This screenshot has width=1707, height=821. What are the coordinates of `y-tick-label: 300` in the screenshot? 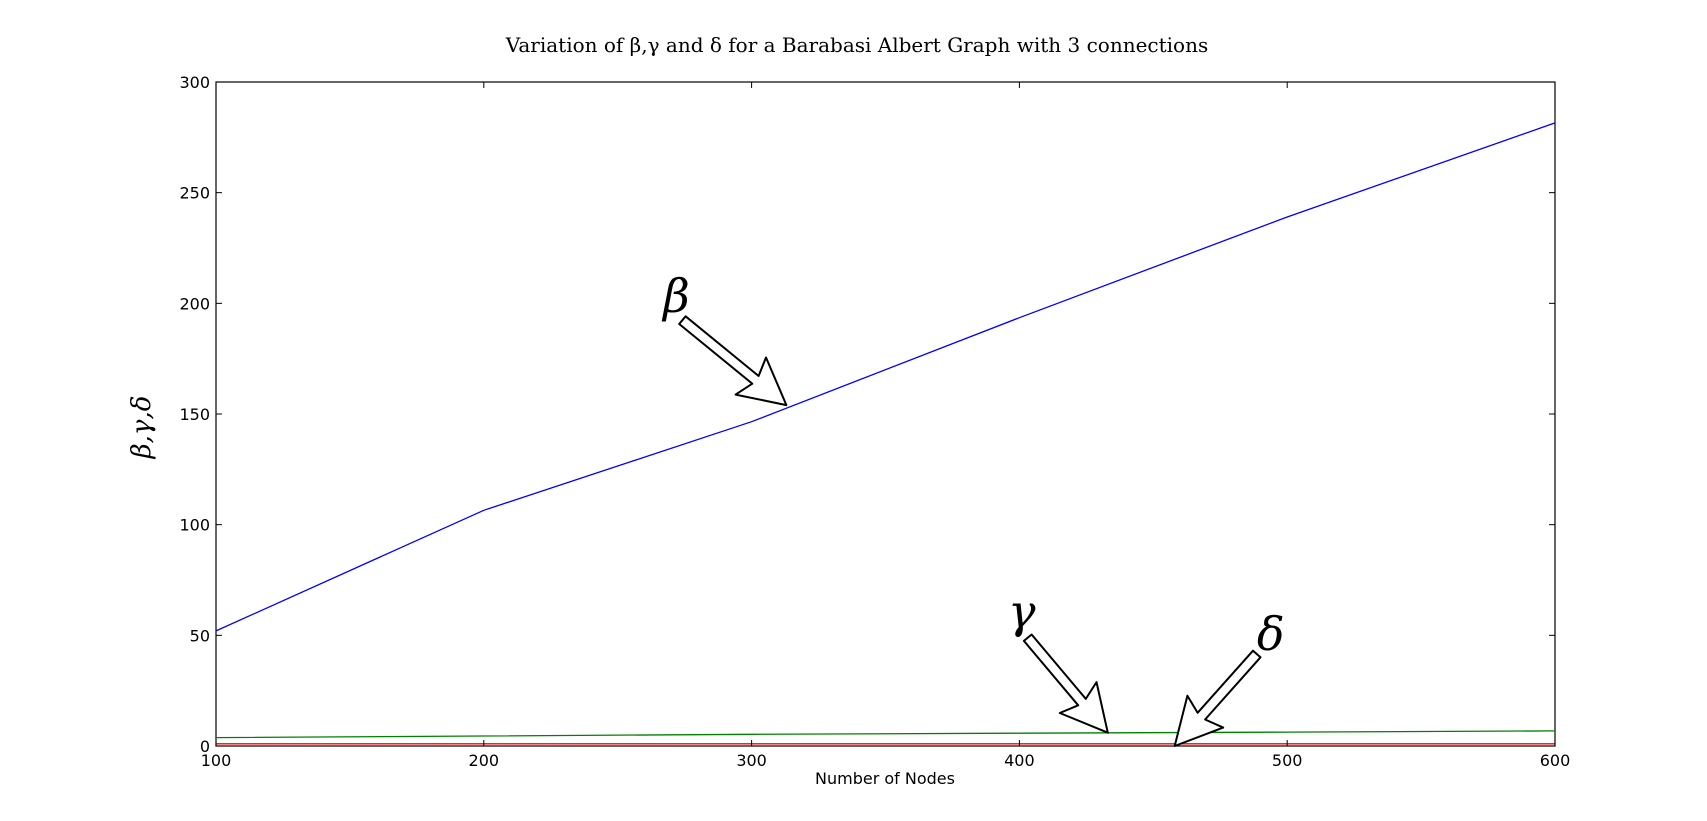 It's located at (194, 82).